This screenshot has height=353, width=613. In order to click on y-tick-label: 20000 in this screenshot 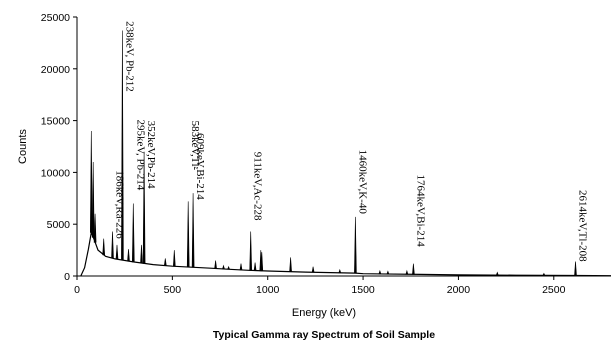, I will do `click(55, 70)`.